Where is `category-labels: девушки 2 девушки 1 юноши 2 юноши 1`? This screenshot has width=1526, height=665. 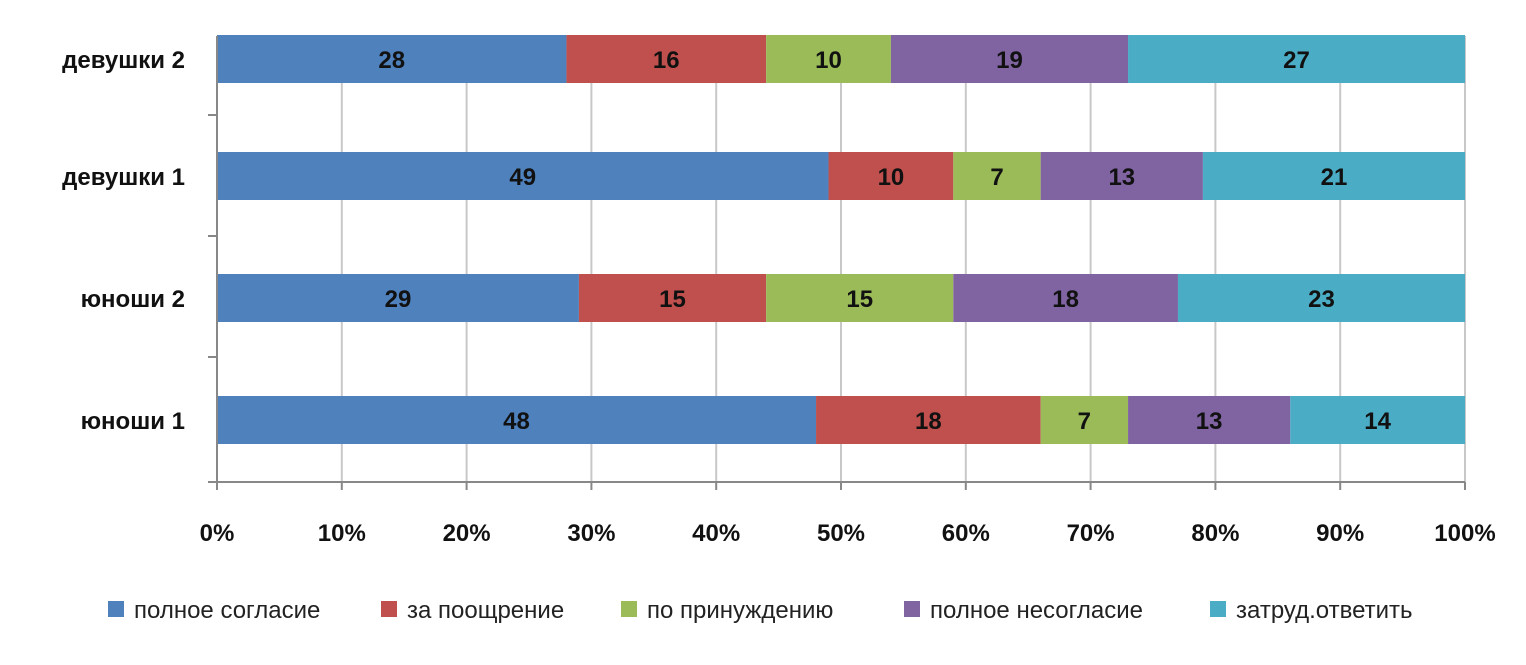
category-labels: девушки 2 девушки 1 юноши 2 юноши 1 is located at coordinates (123, 241).